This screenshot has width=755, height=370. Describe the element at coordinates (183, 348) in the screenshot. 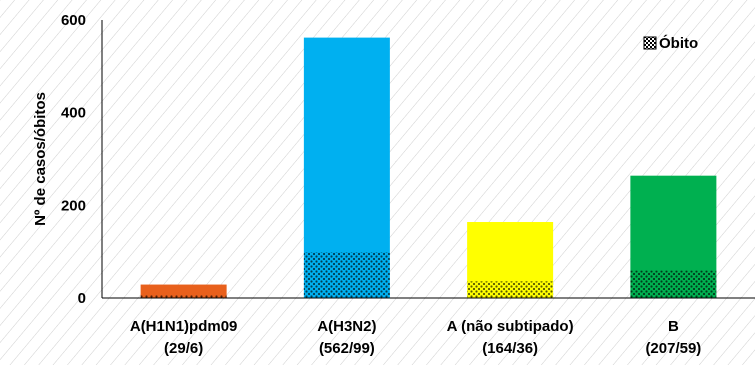

I see `x-tick-label-1-line-2: (29/6)` at that location.